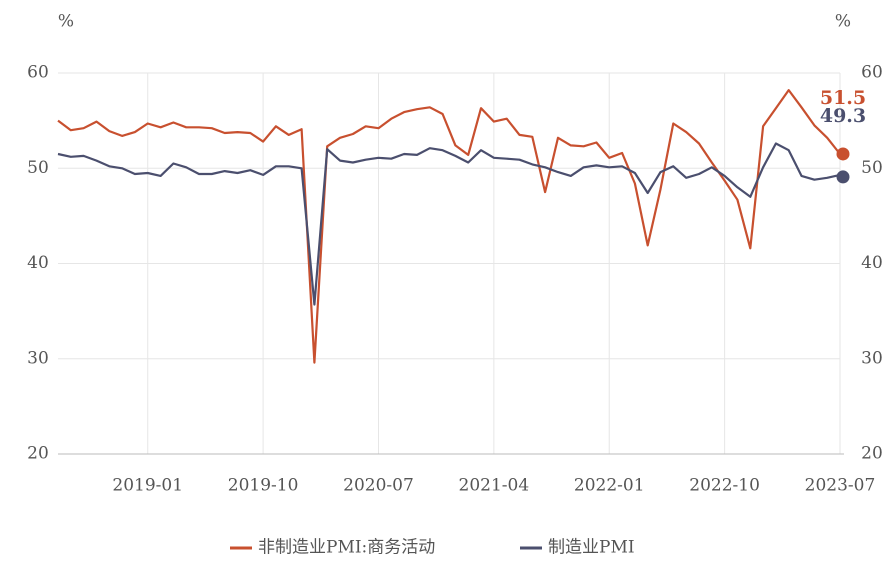  What do you see at coordinates (378, 486) in the screenshot?
I see `x-tick-label: 2020-07` at bounding box center [378, 486].